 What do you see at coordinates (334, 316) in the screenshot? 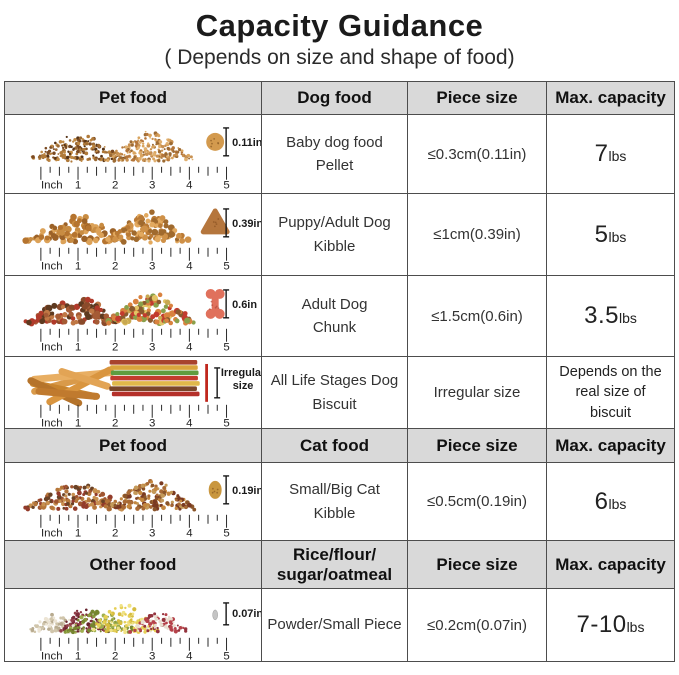
I see `food-name-cell: Adult Dog Chunk` at bounding box center [334, 316].